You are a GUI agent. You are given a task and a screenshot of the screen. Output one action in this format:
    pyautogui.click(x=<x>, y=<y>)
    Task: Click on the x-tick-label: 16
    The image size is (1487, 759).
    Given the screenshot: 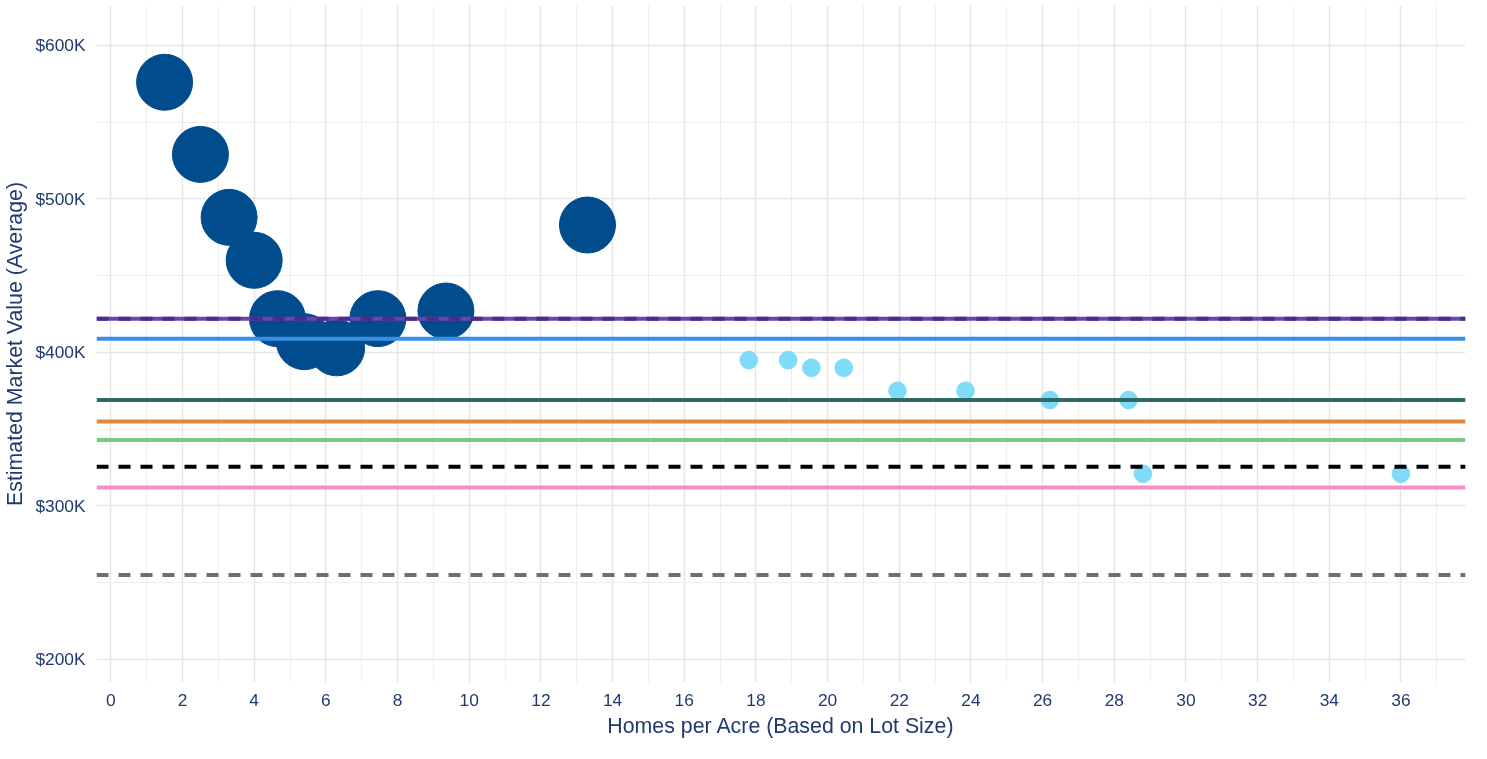 What is the action you would take?
    pyautogui.click(x=684, y=699)
    